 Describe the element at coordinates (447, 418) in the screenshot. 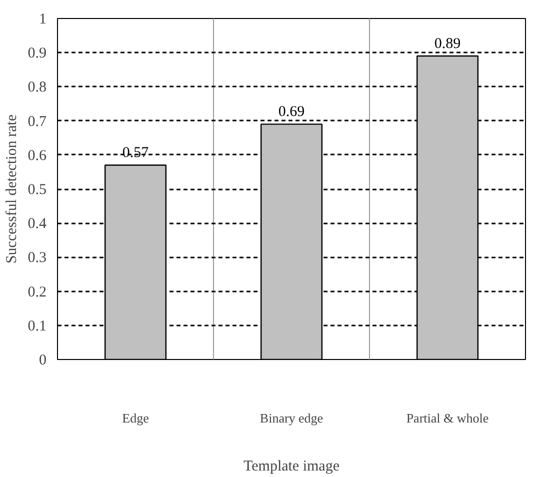

I see `x-tick-label: Partial & whole` at that location.